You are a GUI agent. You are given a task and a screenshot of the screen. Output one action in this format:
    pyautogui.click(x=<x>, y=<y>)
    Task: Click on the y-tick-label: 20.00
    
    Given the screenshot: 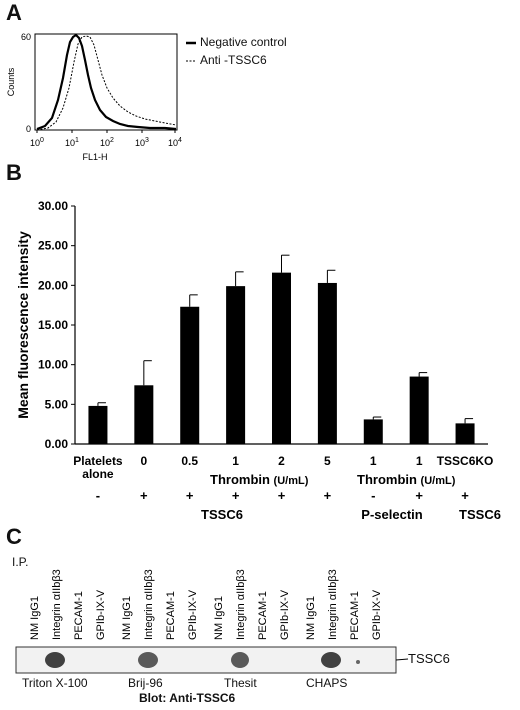 What is the action you would take?
    pyautogui.click(x=53, y=285)
    